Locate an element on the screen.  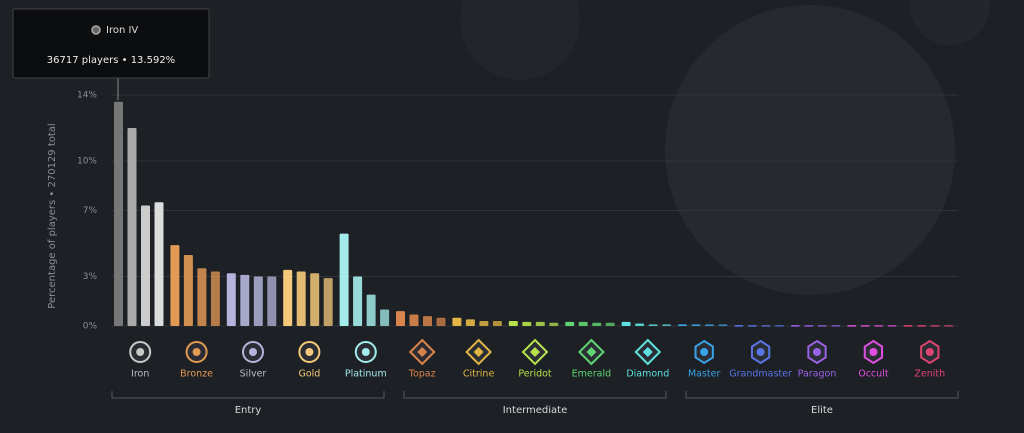
tooltip: Iron IV 36717 players • 13.592% is located at coordinates (111, 54).